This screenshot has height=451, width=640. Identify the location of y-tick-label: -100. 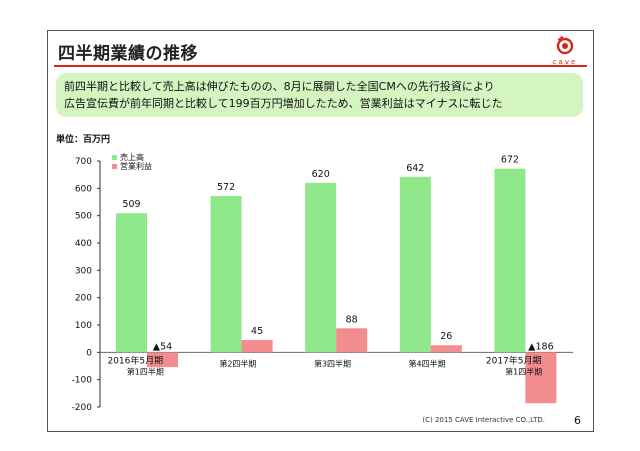
(82, 381).